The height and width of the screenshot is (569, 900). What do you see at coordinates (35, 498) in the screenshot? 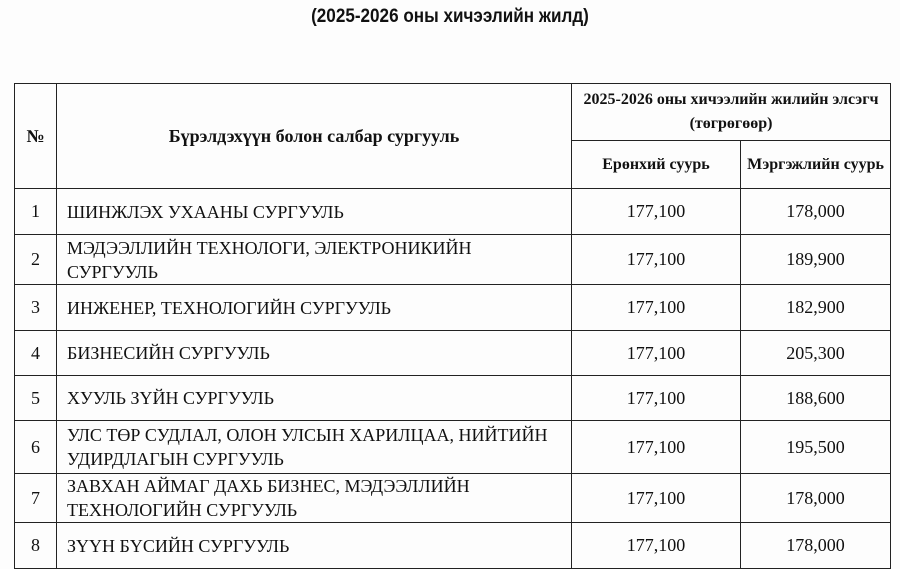
I see `row-number: 7` at bounding box center [35, 498].